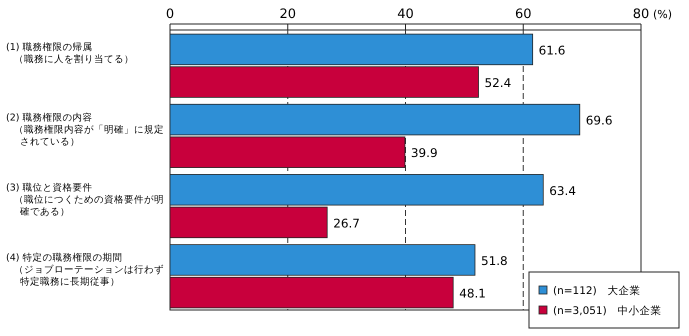 The image size is (689, 336). I want to click on data-label: 26.7, so click(346, 223).